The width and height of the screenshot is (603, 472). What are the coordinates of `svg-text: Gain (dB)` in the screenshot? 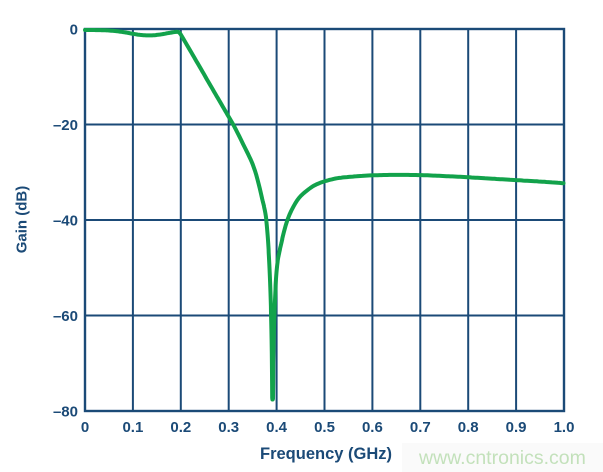 It's located at (22, 220).